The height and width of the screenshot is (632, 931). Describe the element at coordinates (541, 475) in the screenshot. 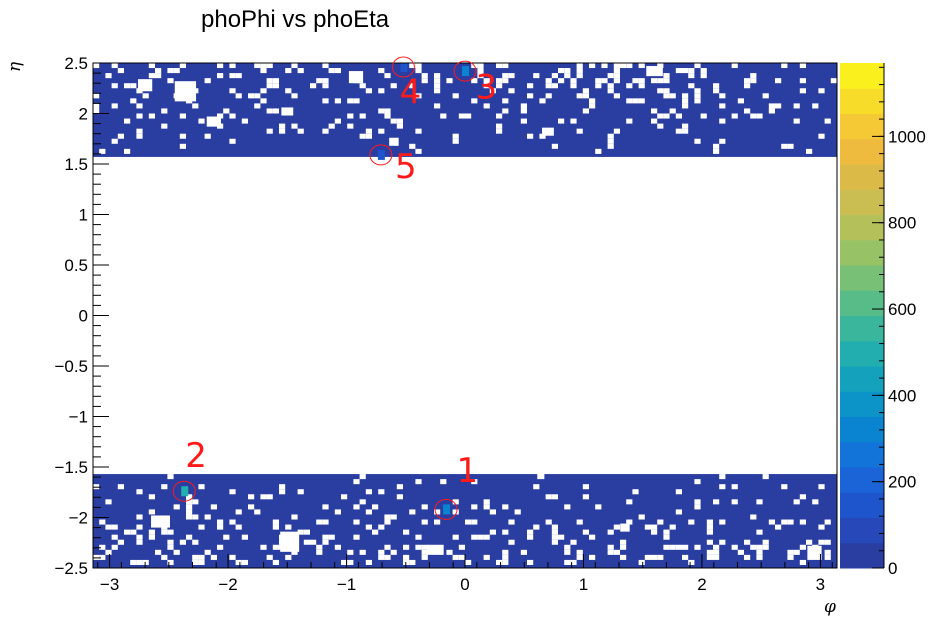

I see `empty-region` at that location.